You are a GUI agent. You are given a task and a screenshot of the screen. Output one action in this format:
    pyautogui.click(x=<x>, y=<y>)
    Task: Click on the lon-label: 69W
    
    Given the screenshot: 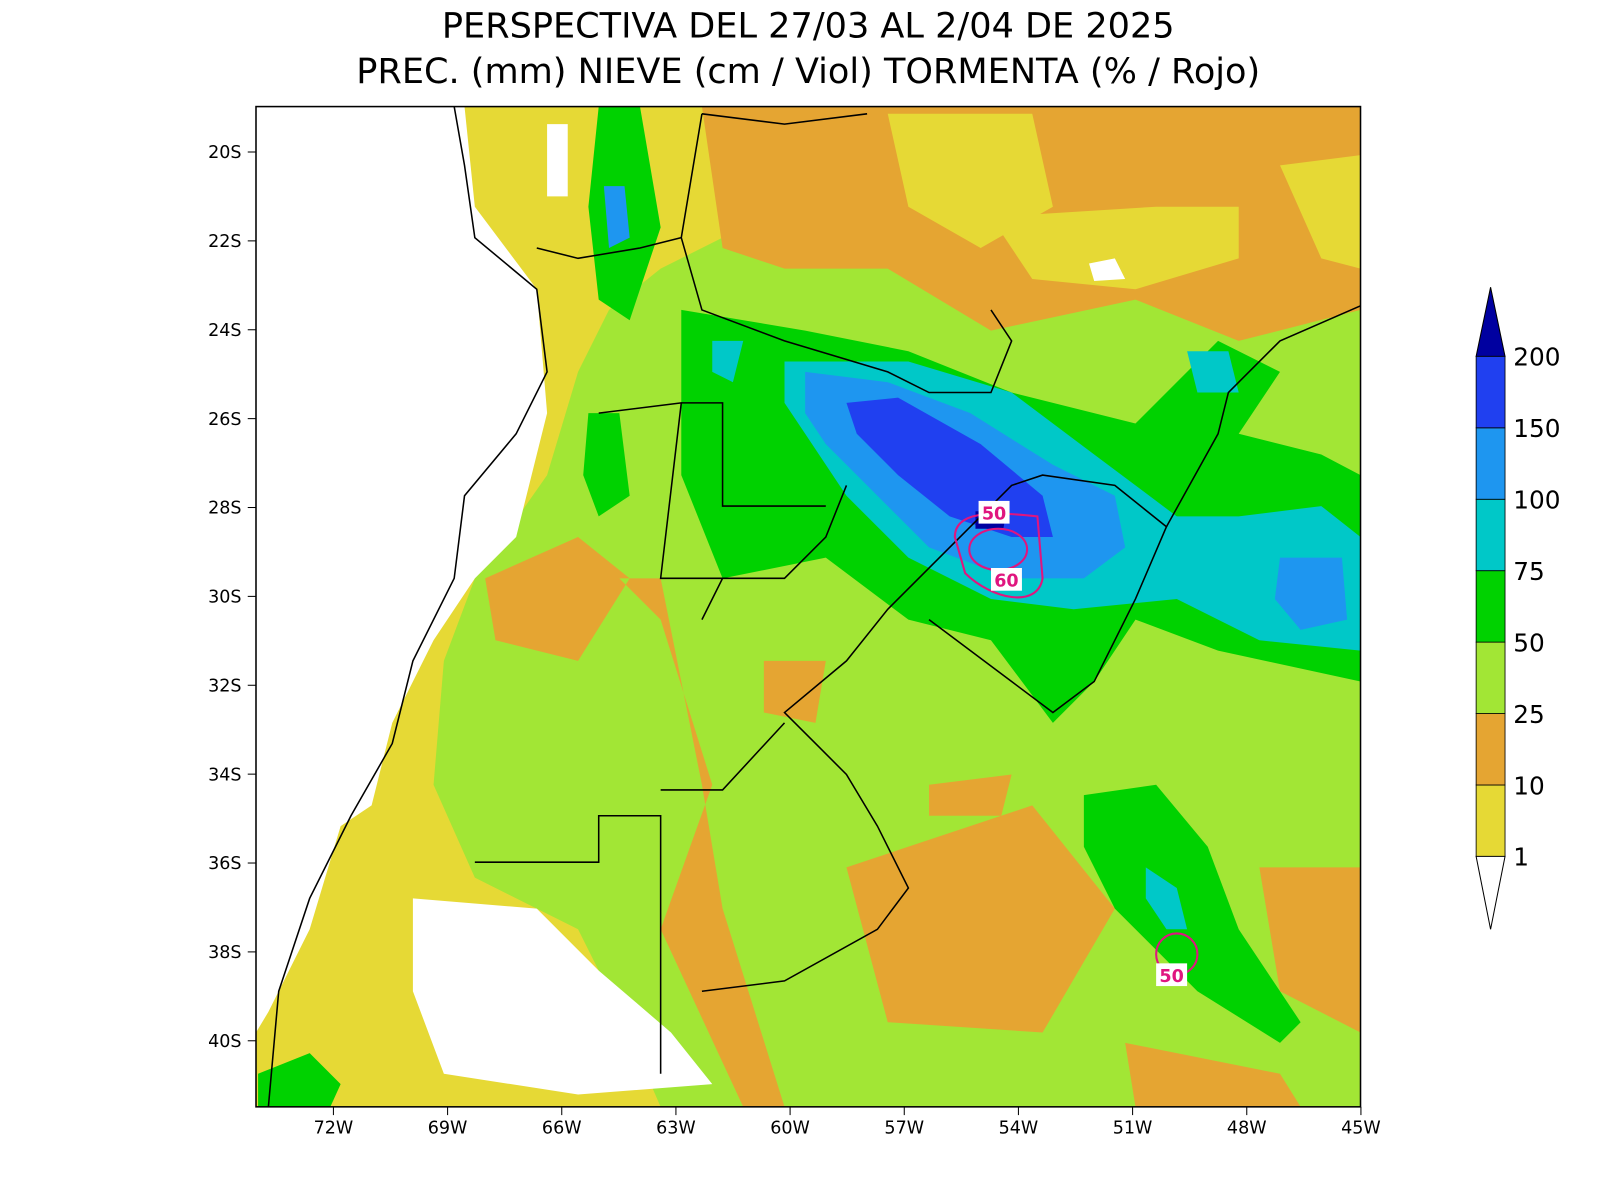 What is the action you would take?
    pyautogui.click(x=448, y=1129)
    